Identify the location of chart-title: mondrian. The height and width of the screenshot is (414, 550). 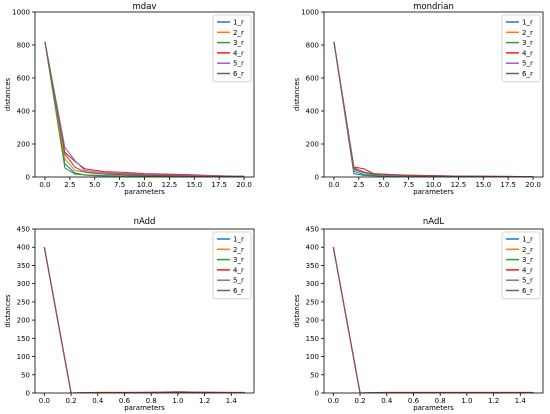
(433, 7).